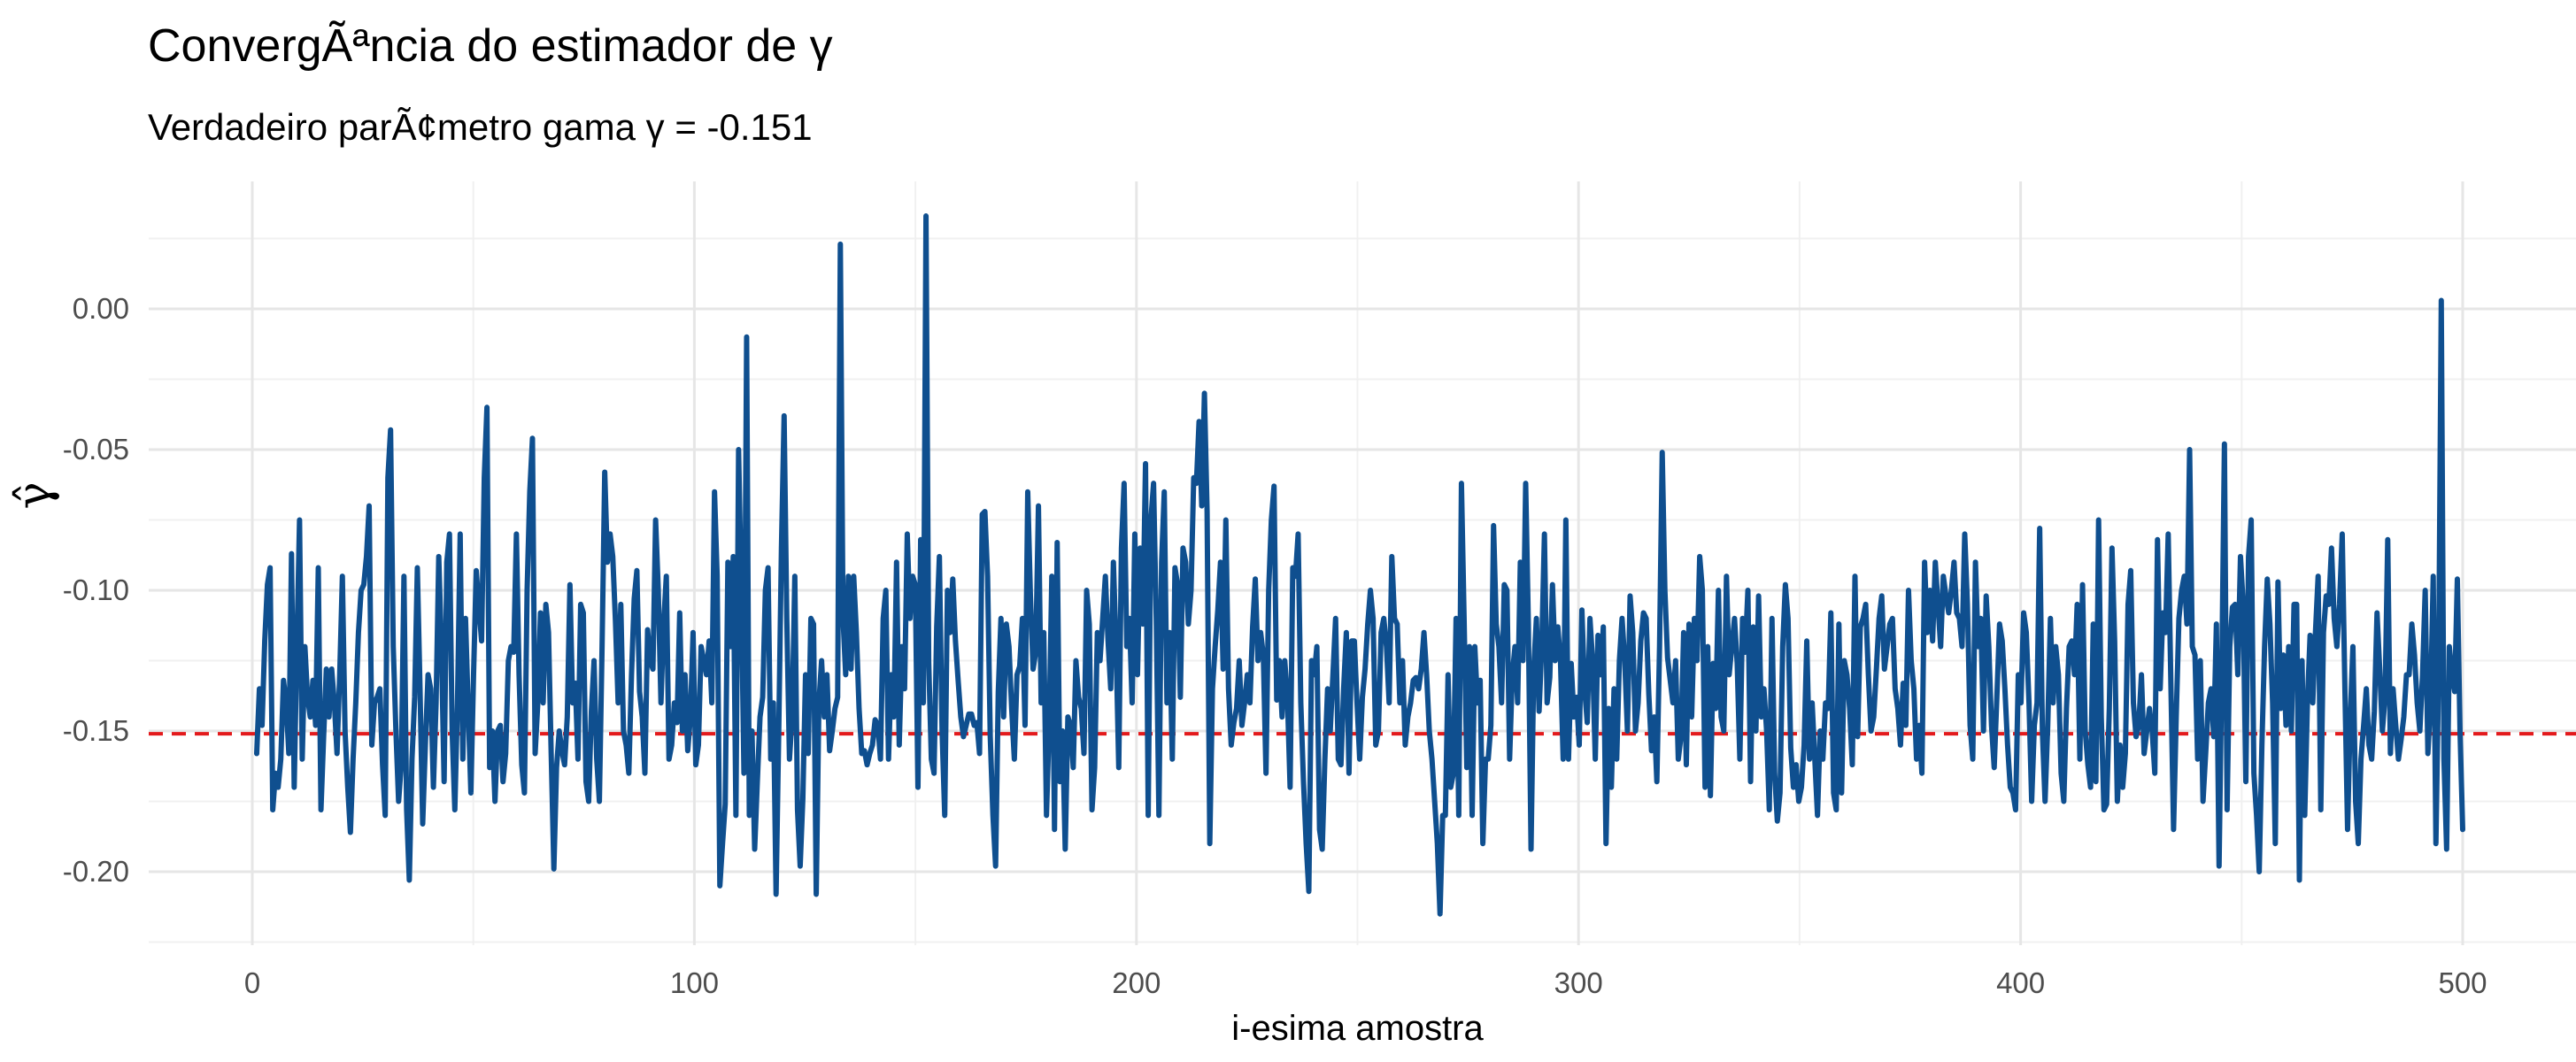  Describe the element at coordinates (480, 127) in the screenshot. I see `chart-subtitle: Verdadeiro parÃ¢metro gama γ = -0.151` at that location.